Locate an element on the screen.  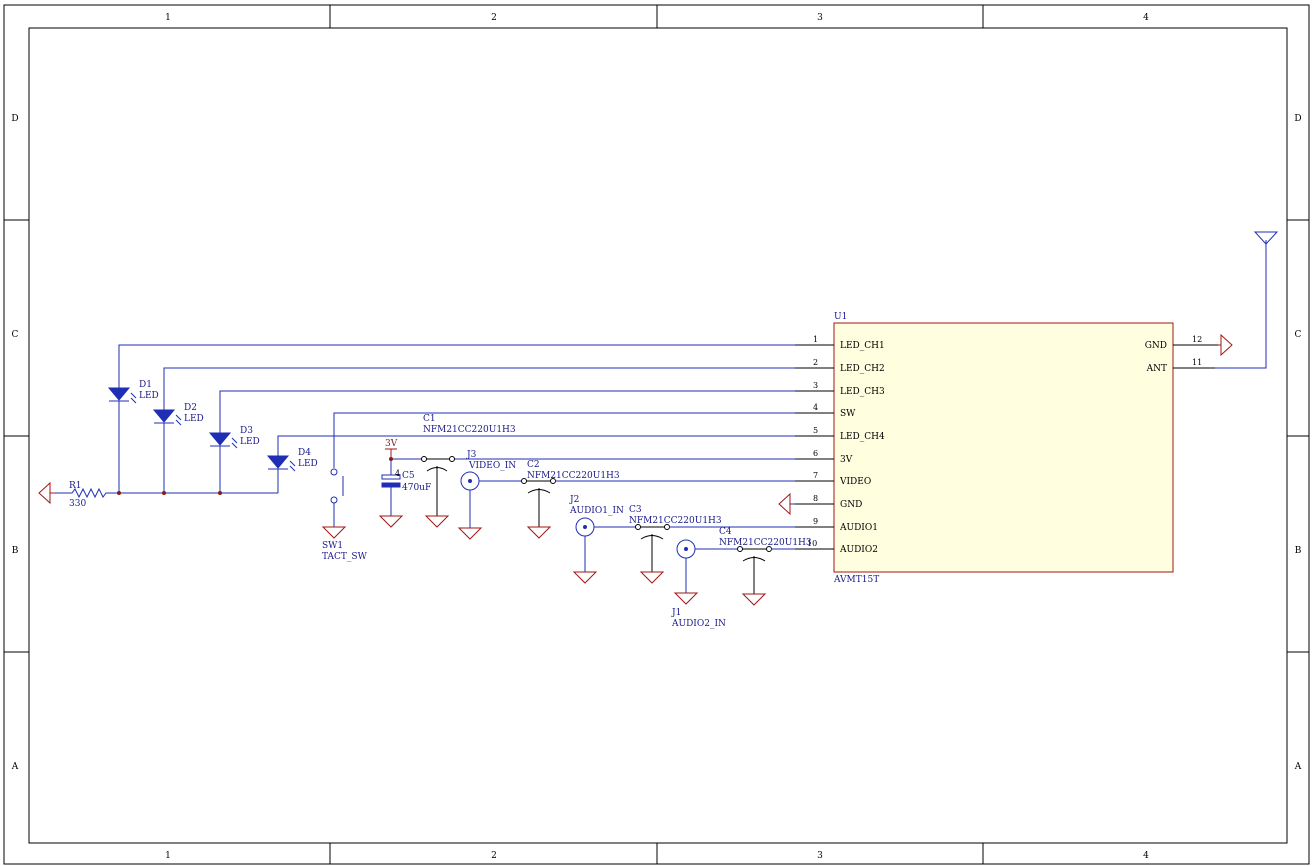
pin-name: LED_CH3 is located at coordinates (862, 392).